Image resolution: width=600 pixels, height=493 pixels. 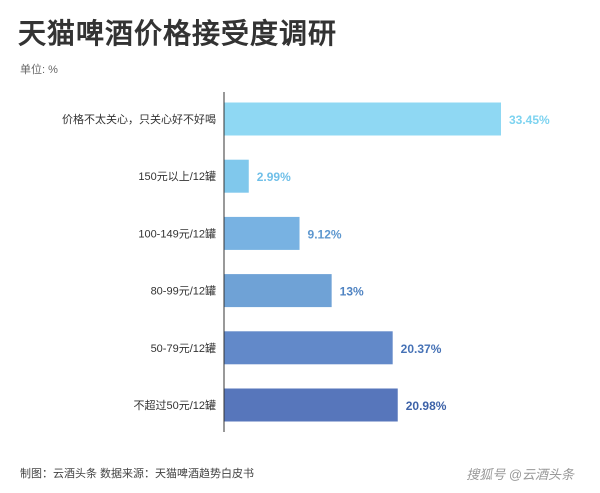 I want to click on category-label-1: 150元以上/12罐, so click(x=177, y=176).